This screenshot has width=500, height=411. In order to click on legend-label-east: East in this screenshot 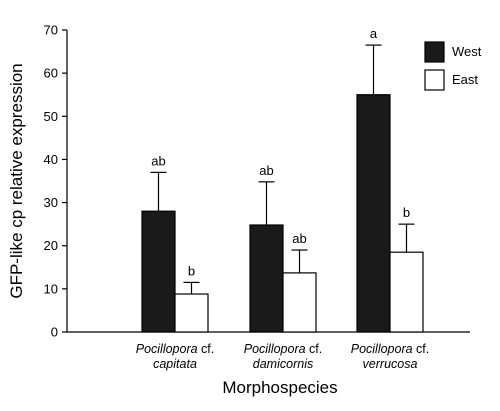, I will do `click(465, 79)`.